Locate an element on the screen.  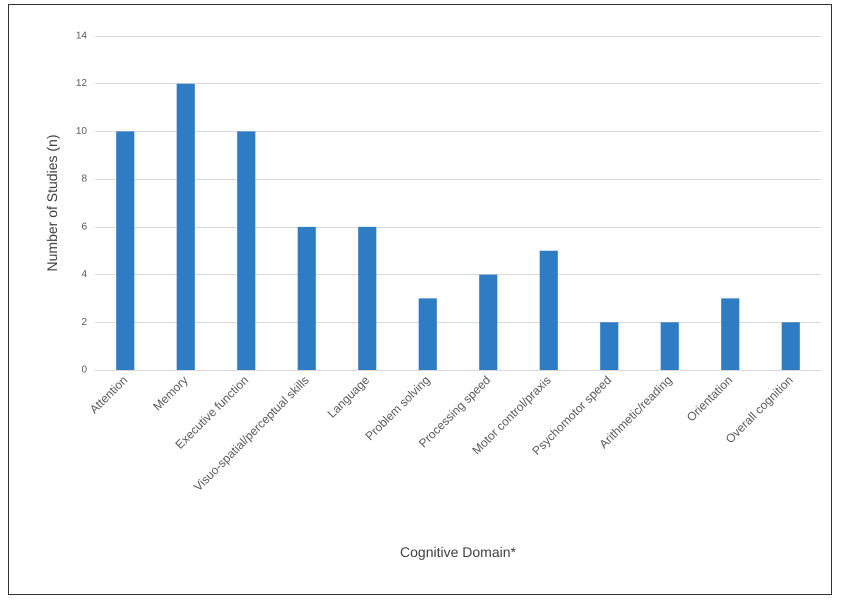
y-tick-label: 6 is located at coordinates (84, 226).